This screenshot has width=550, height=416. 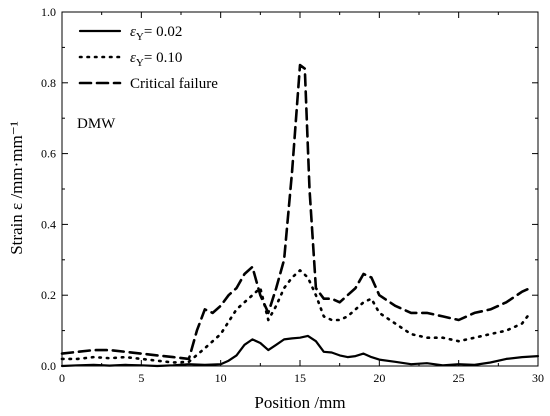 I want to click on x-axis-label: Position /mm, so click(x=299, y=402).